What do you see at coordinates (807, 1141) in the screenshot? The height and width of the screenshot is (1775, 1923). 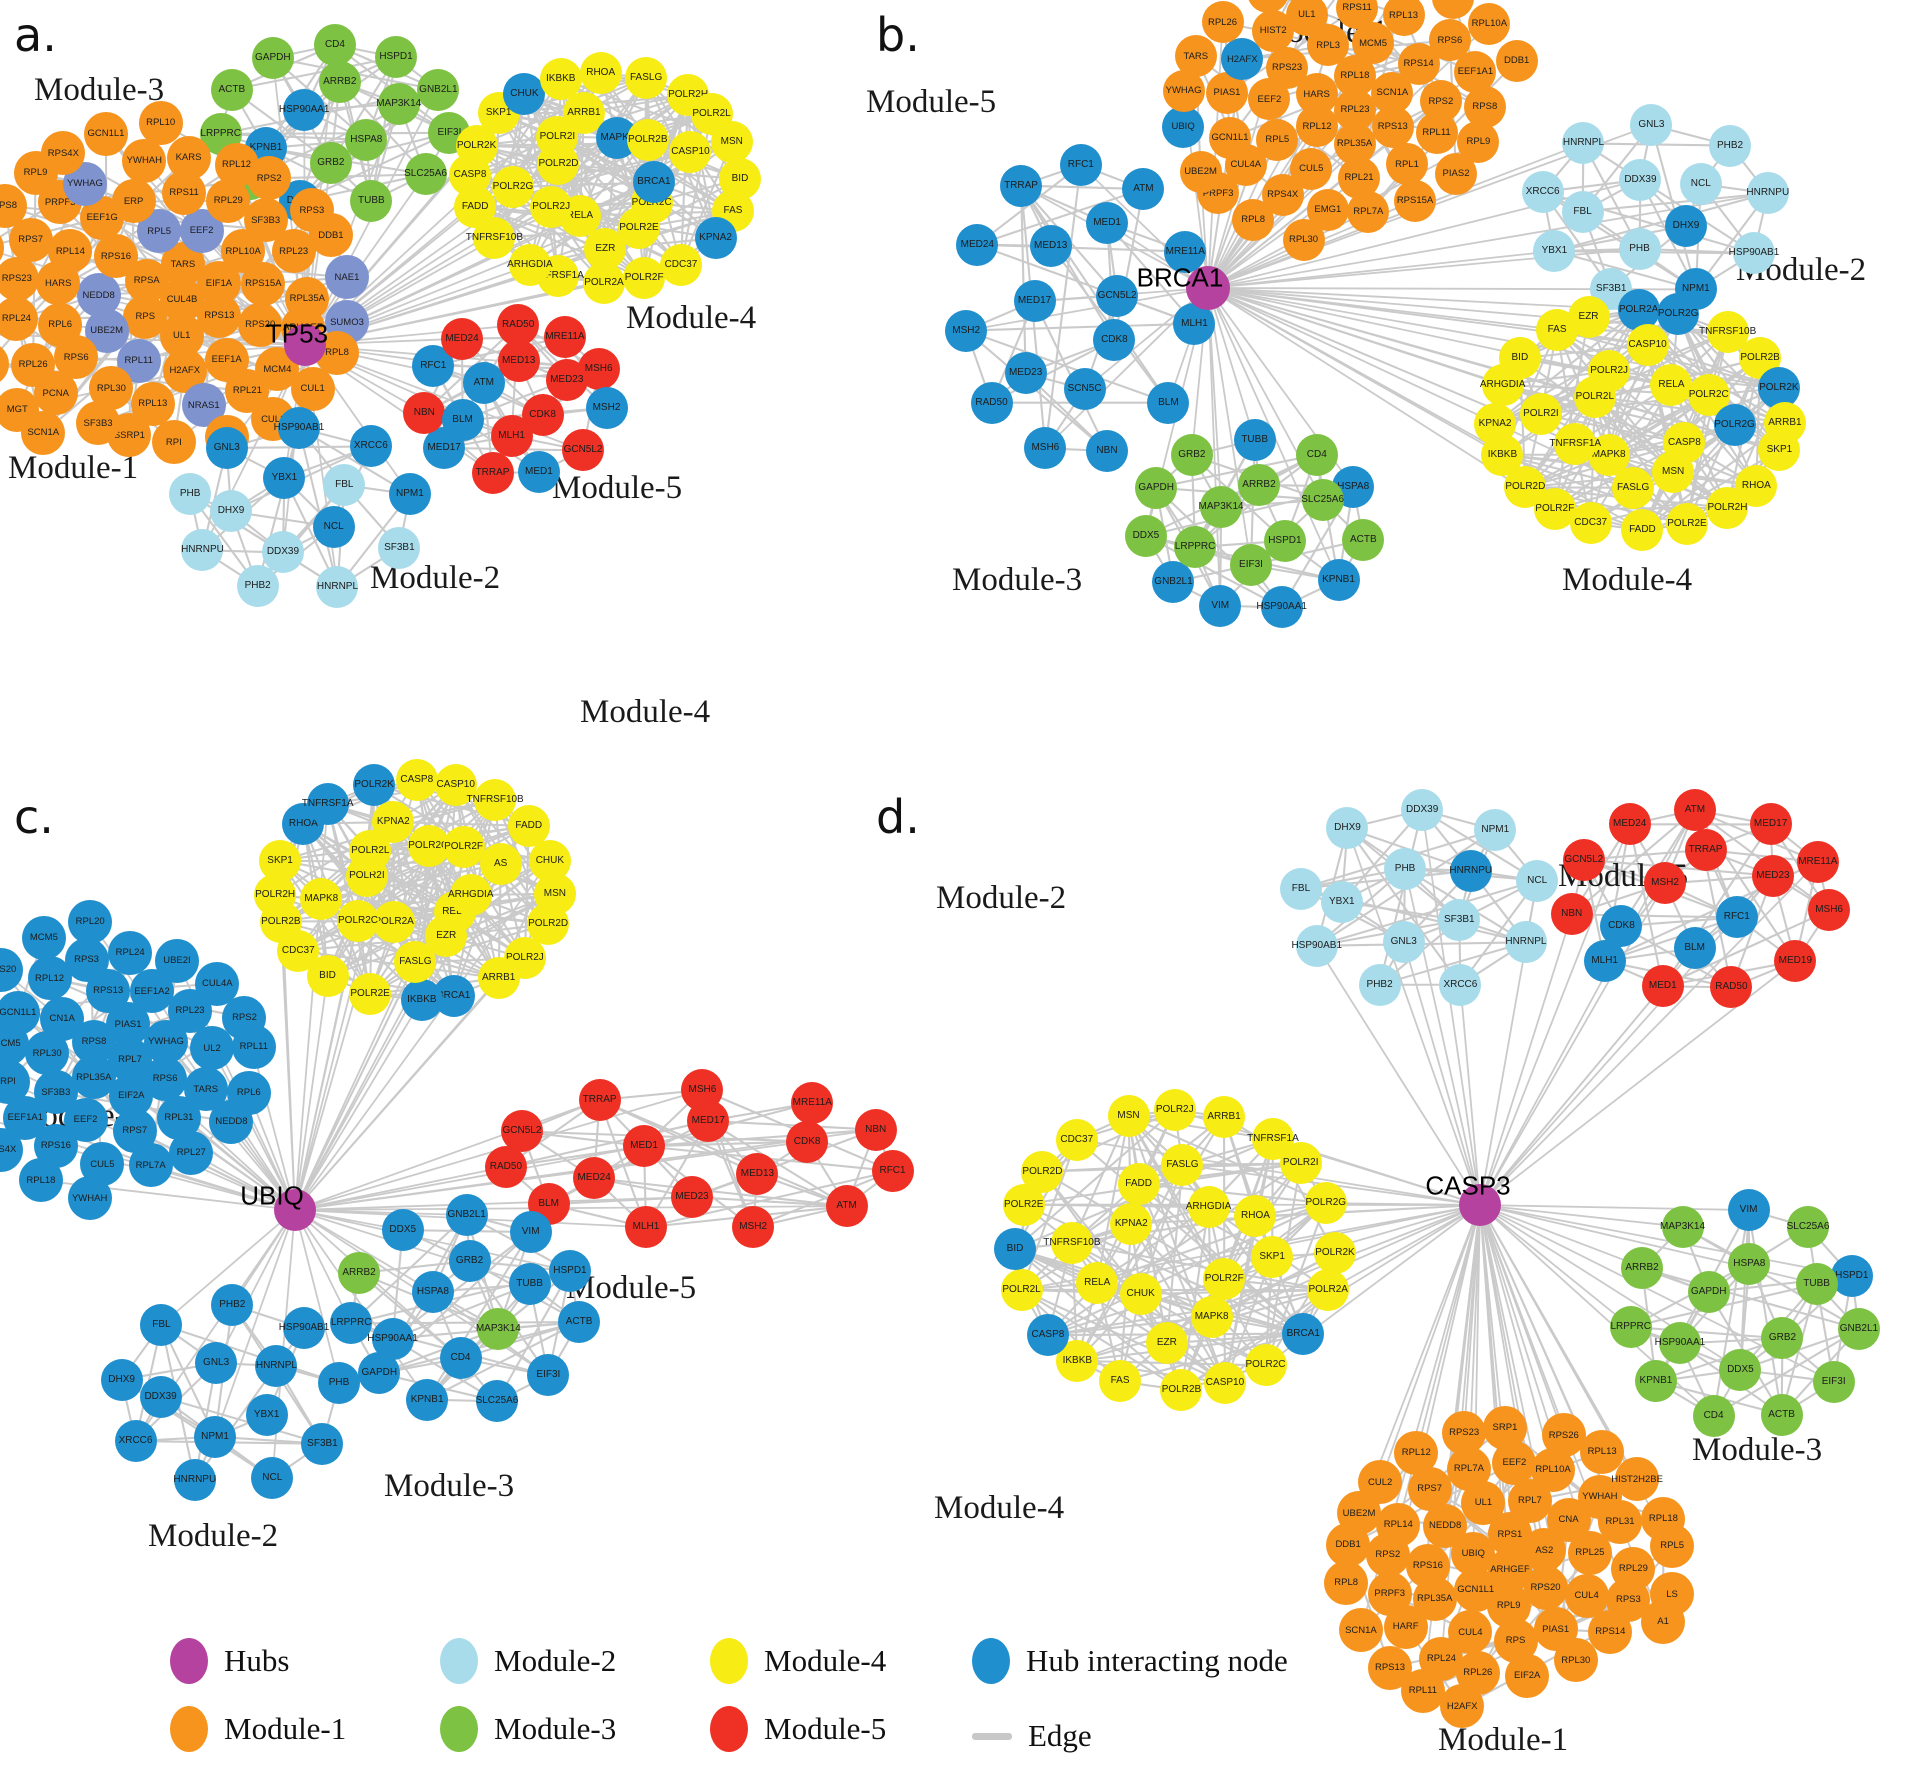 I see `node-c5-cdk8: CDK8` at bounding box center [807, 1141].